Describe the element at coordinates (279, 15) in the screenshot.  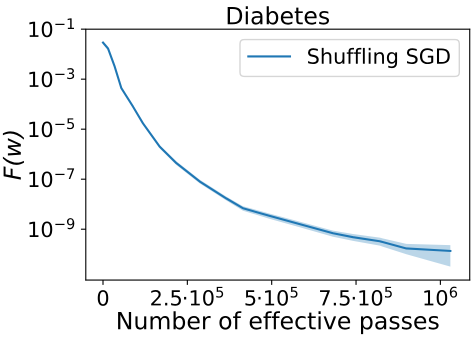
I see `chart-title: Diabetes` at that location.